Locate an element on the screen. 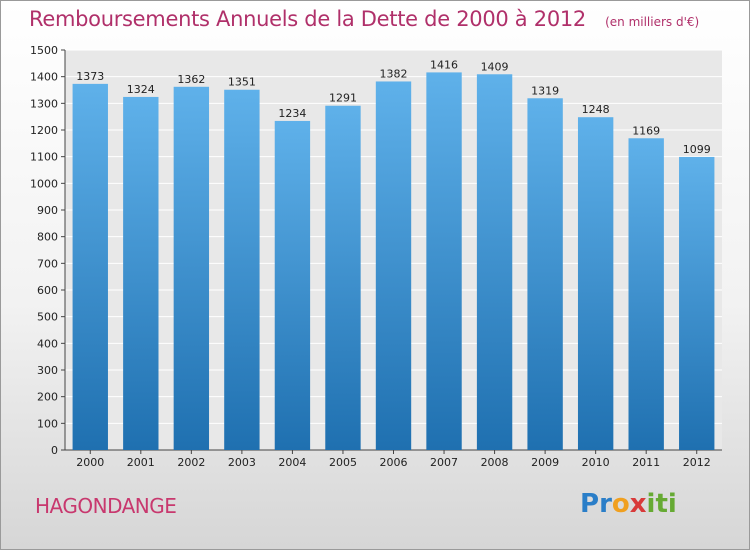 Image resolution: width=750 pixels, height=550 pixels. y-tick-label: 800 is located at coordinates (47, 237).